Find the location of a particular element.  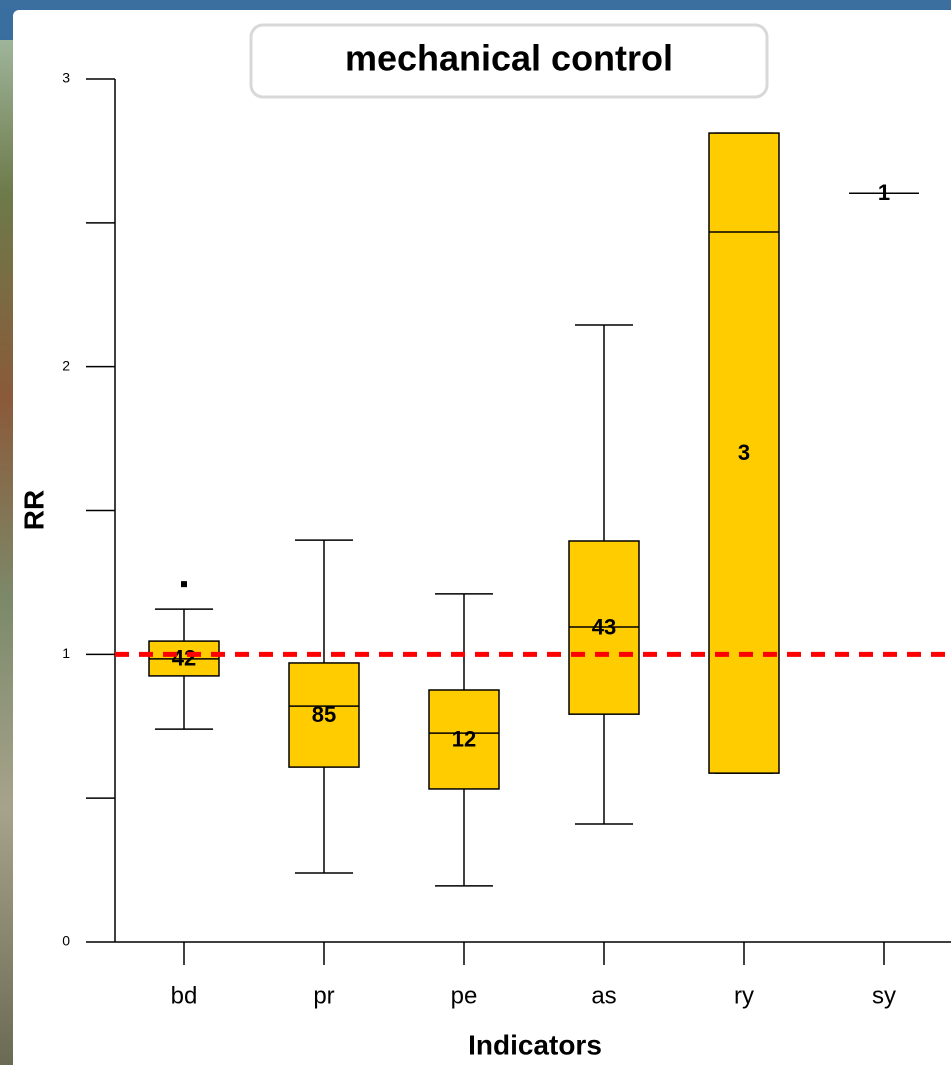

count-label: 43 is located at coordinates (604, 626).